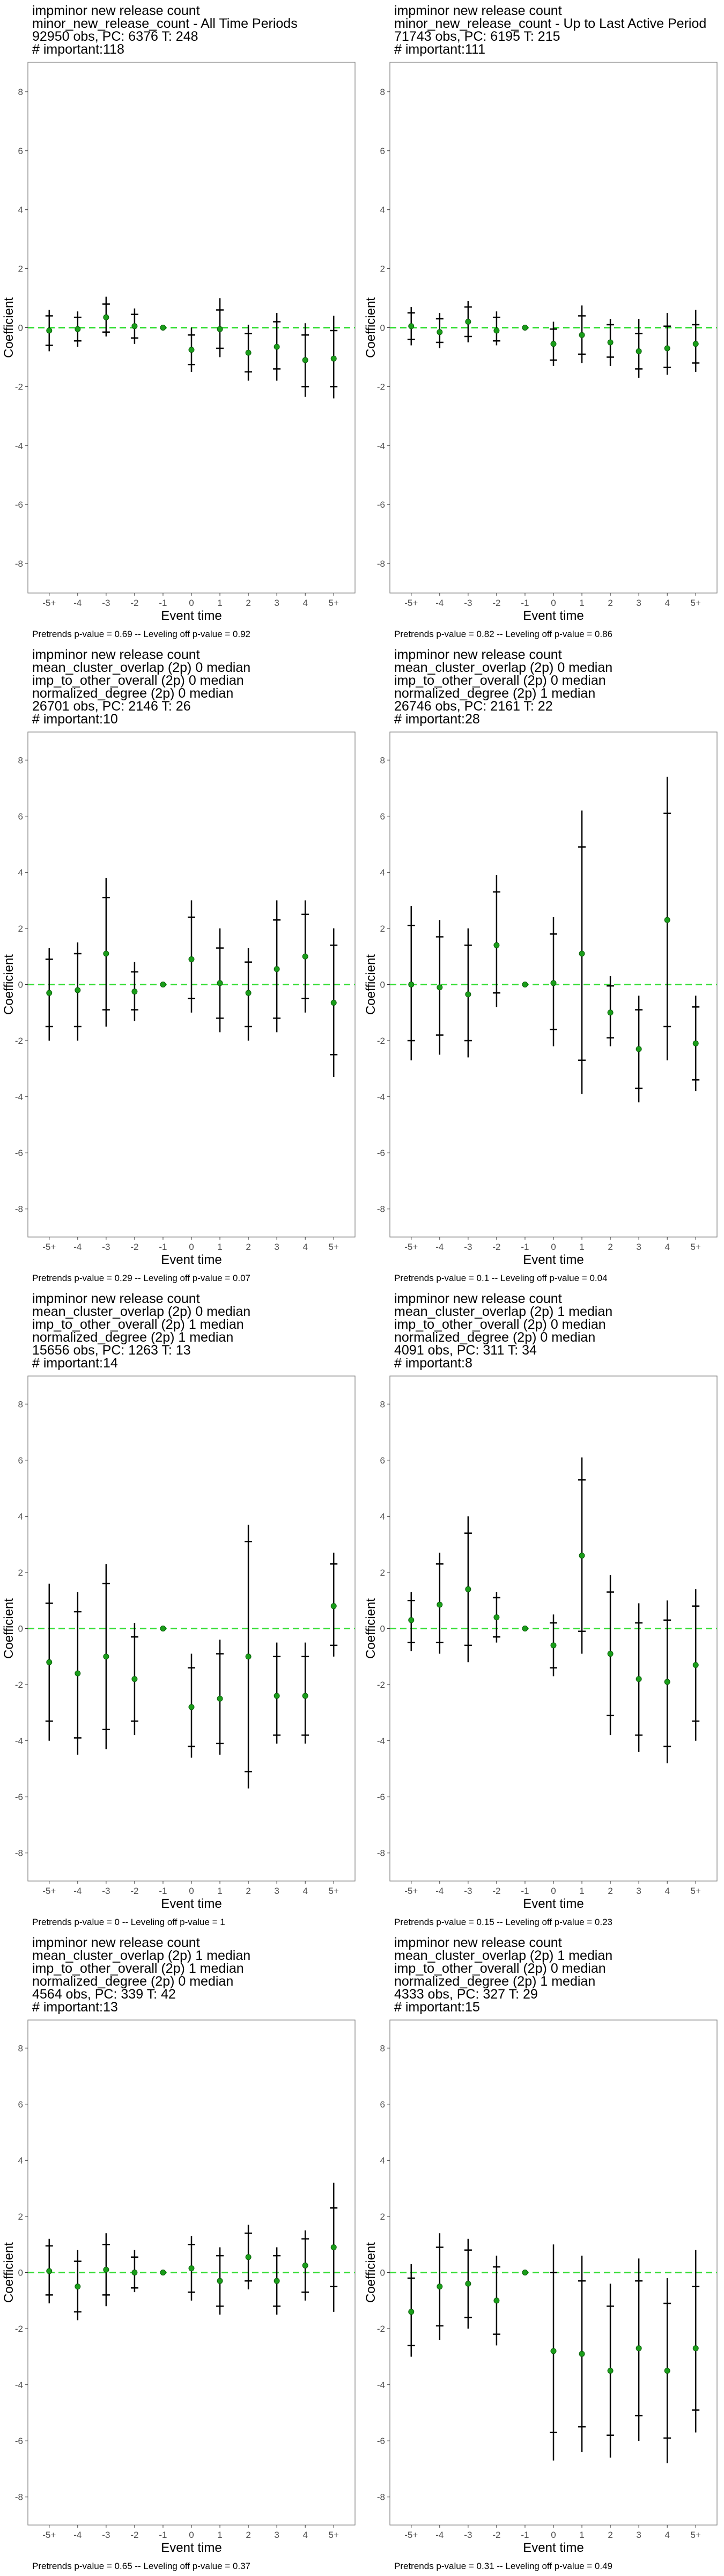 The height and width of the screenshot is (2576, 724). What do you see at coordinates (20, 872) in the screenshot?
I see `y-tick-label: 4` at bounding box center [20, 872].